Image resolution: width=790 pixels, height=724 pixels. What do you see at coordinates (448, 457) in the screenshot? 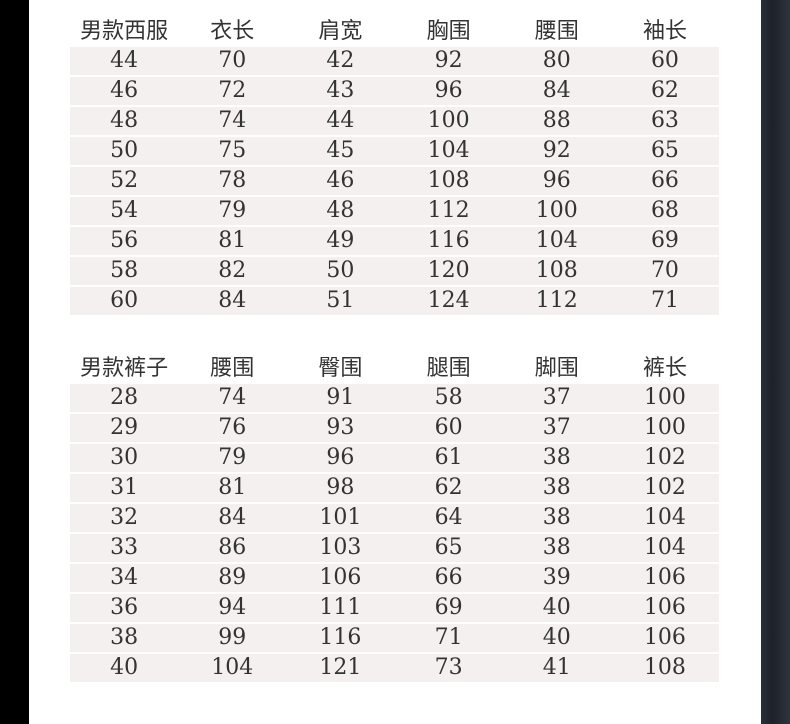
I see `table-cell: 61` at bounding box center [448, 457].